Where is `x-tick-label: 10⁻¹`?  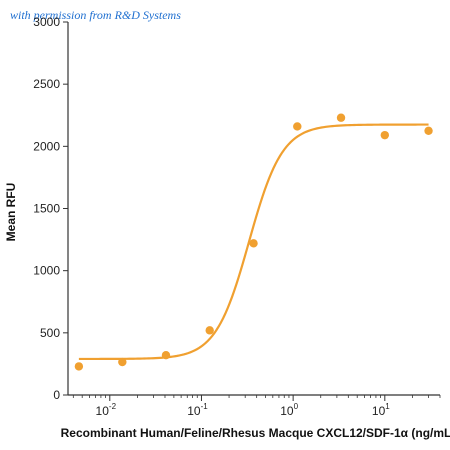
x-tick-label: 10⁻¹ is located at coordinates (197, 410).